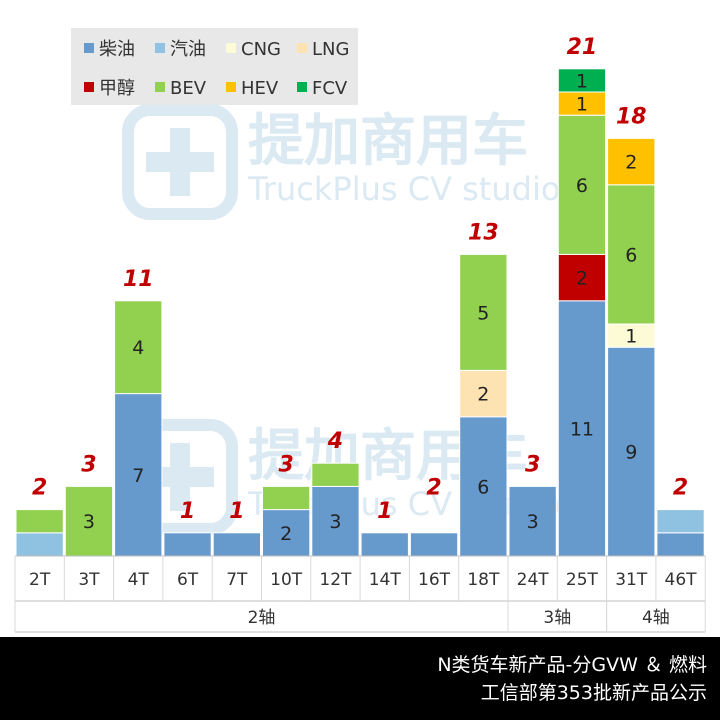  Describe the element at coordinates (117, 49) in the screenshot. I see `legend-label: 柴油` at that location.